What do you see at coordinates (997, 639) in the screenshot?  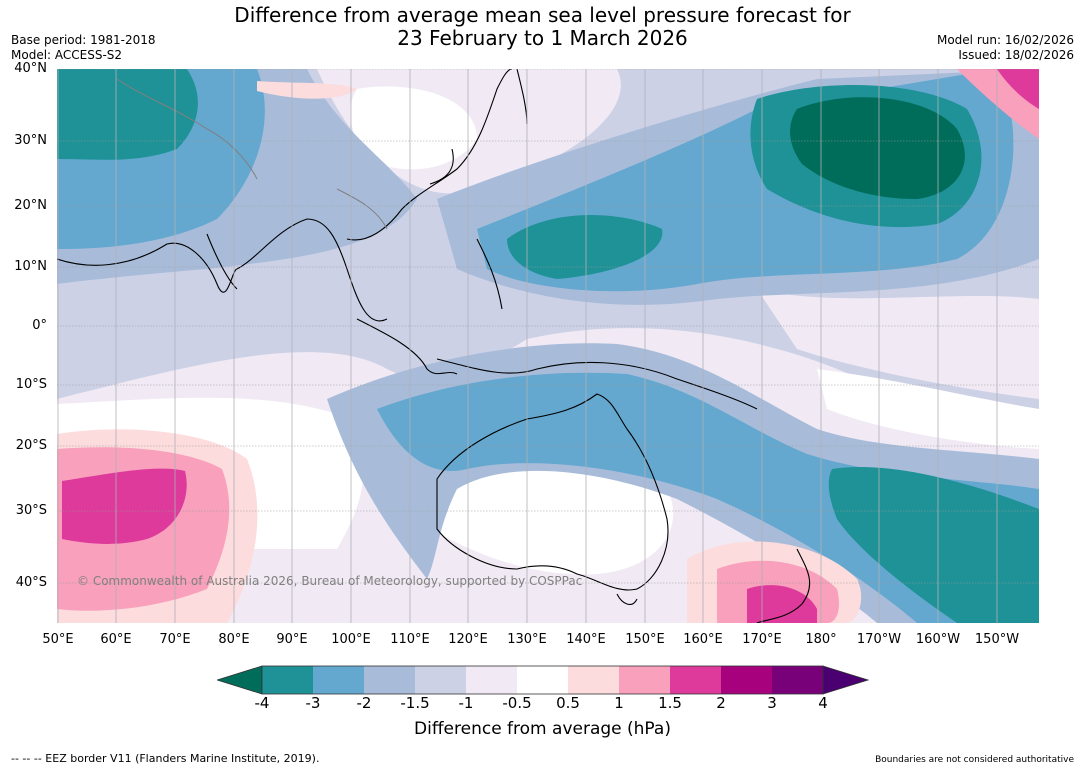 I see `lon-label-150w: 150°W` at bounding box center [997, 639].